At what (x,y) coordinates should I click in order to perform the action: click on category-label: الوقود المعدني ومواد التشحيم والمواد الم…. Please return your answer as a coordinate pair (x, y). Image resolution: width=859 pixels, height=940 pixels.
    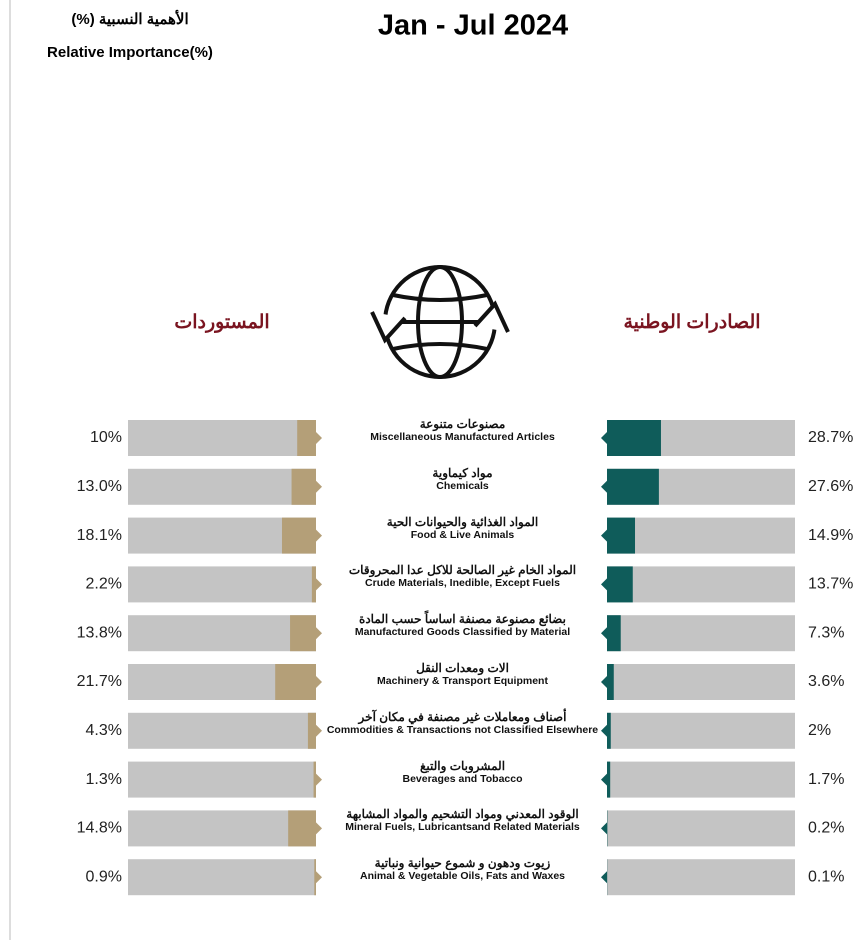
    Looking at the image, I should click on (462, 821).